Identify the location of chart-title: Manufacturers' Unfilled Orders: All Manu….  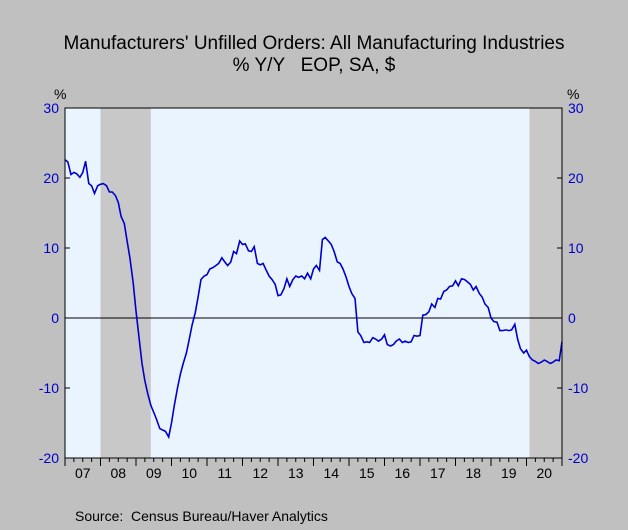
(314, 43).